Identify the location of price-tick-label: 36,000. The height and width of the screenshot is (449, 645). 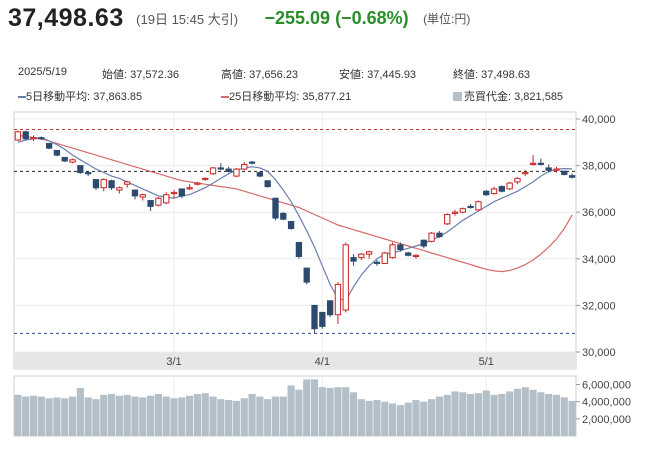
(599, 213).